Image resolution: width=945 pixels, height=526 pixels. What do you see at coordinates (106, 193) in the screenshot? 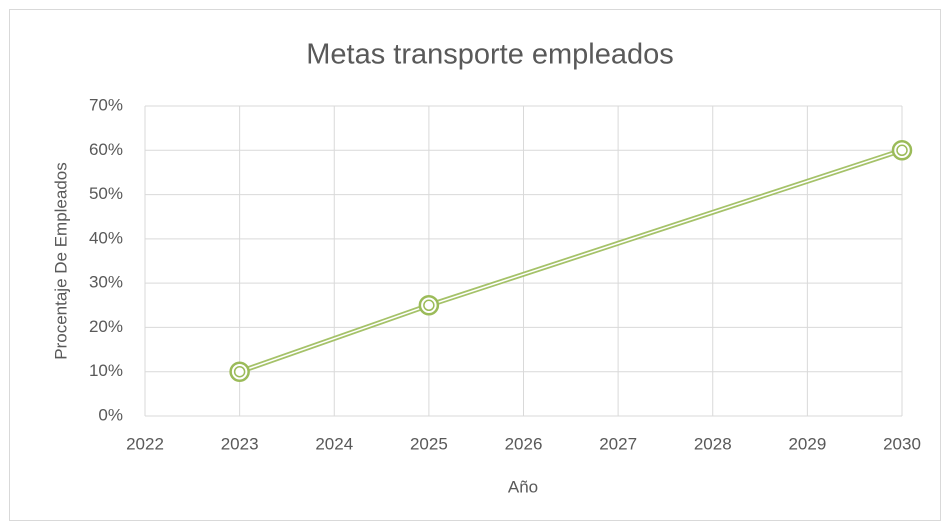
I see `y-tick-label: 50%` at bounding box center [106, 193].